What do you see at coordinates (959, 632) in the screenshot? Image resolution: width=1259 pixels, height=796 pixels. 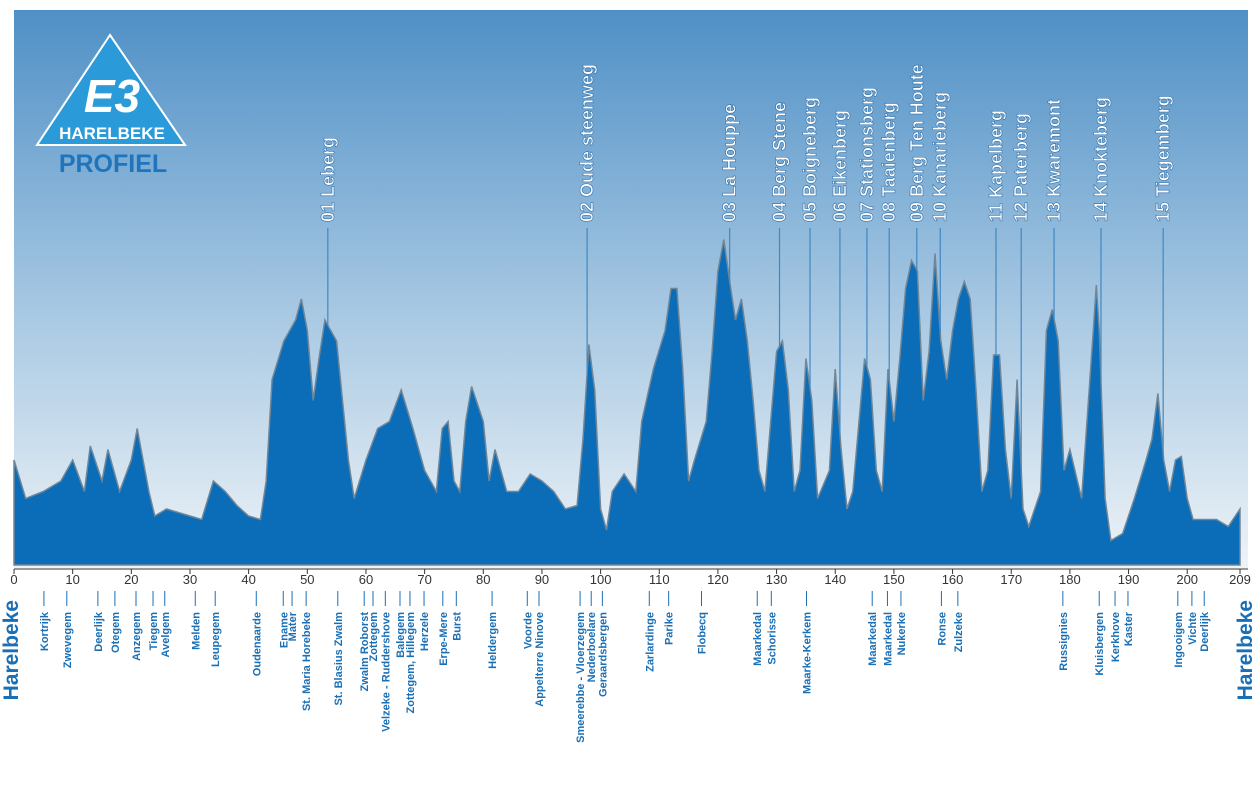 I see `town-label: Zulzeke` at bounding box center [959, 632].